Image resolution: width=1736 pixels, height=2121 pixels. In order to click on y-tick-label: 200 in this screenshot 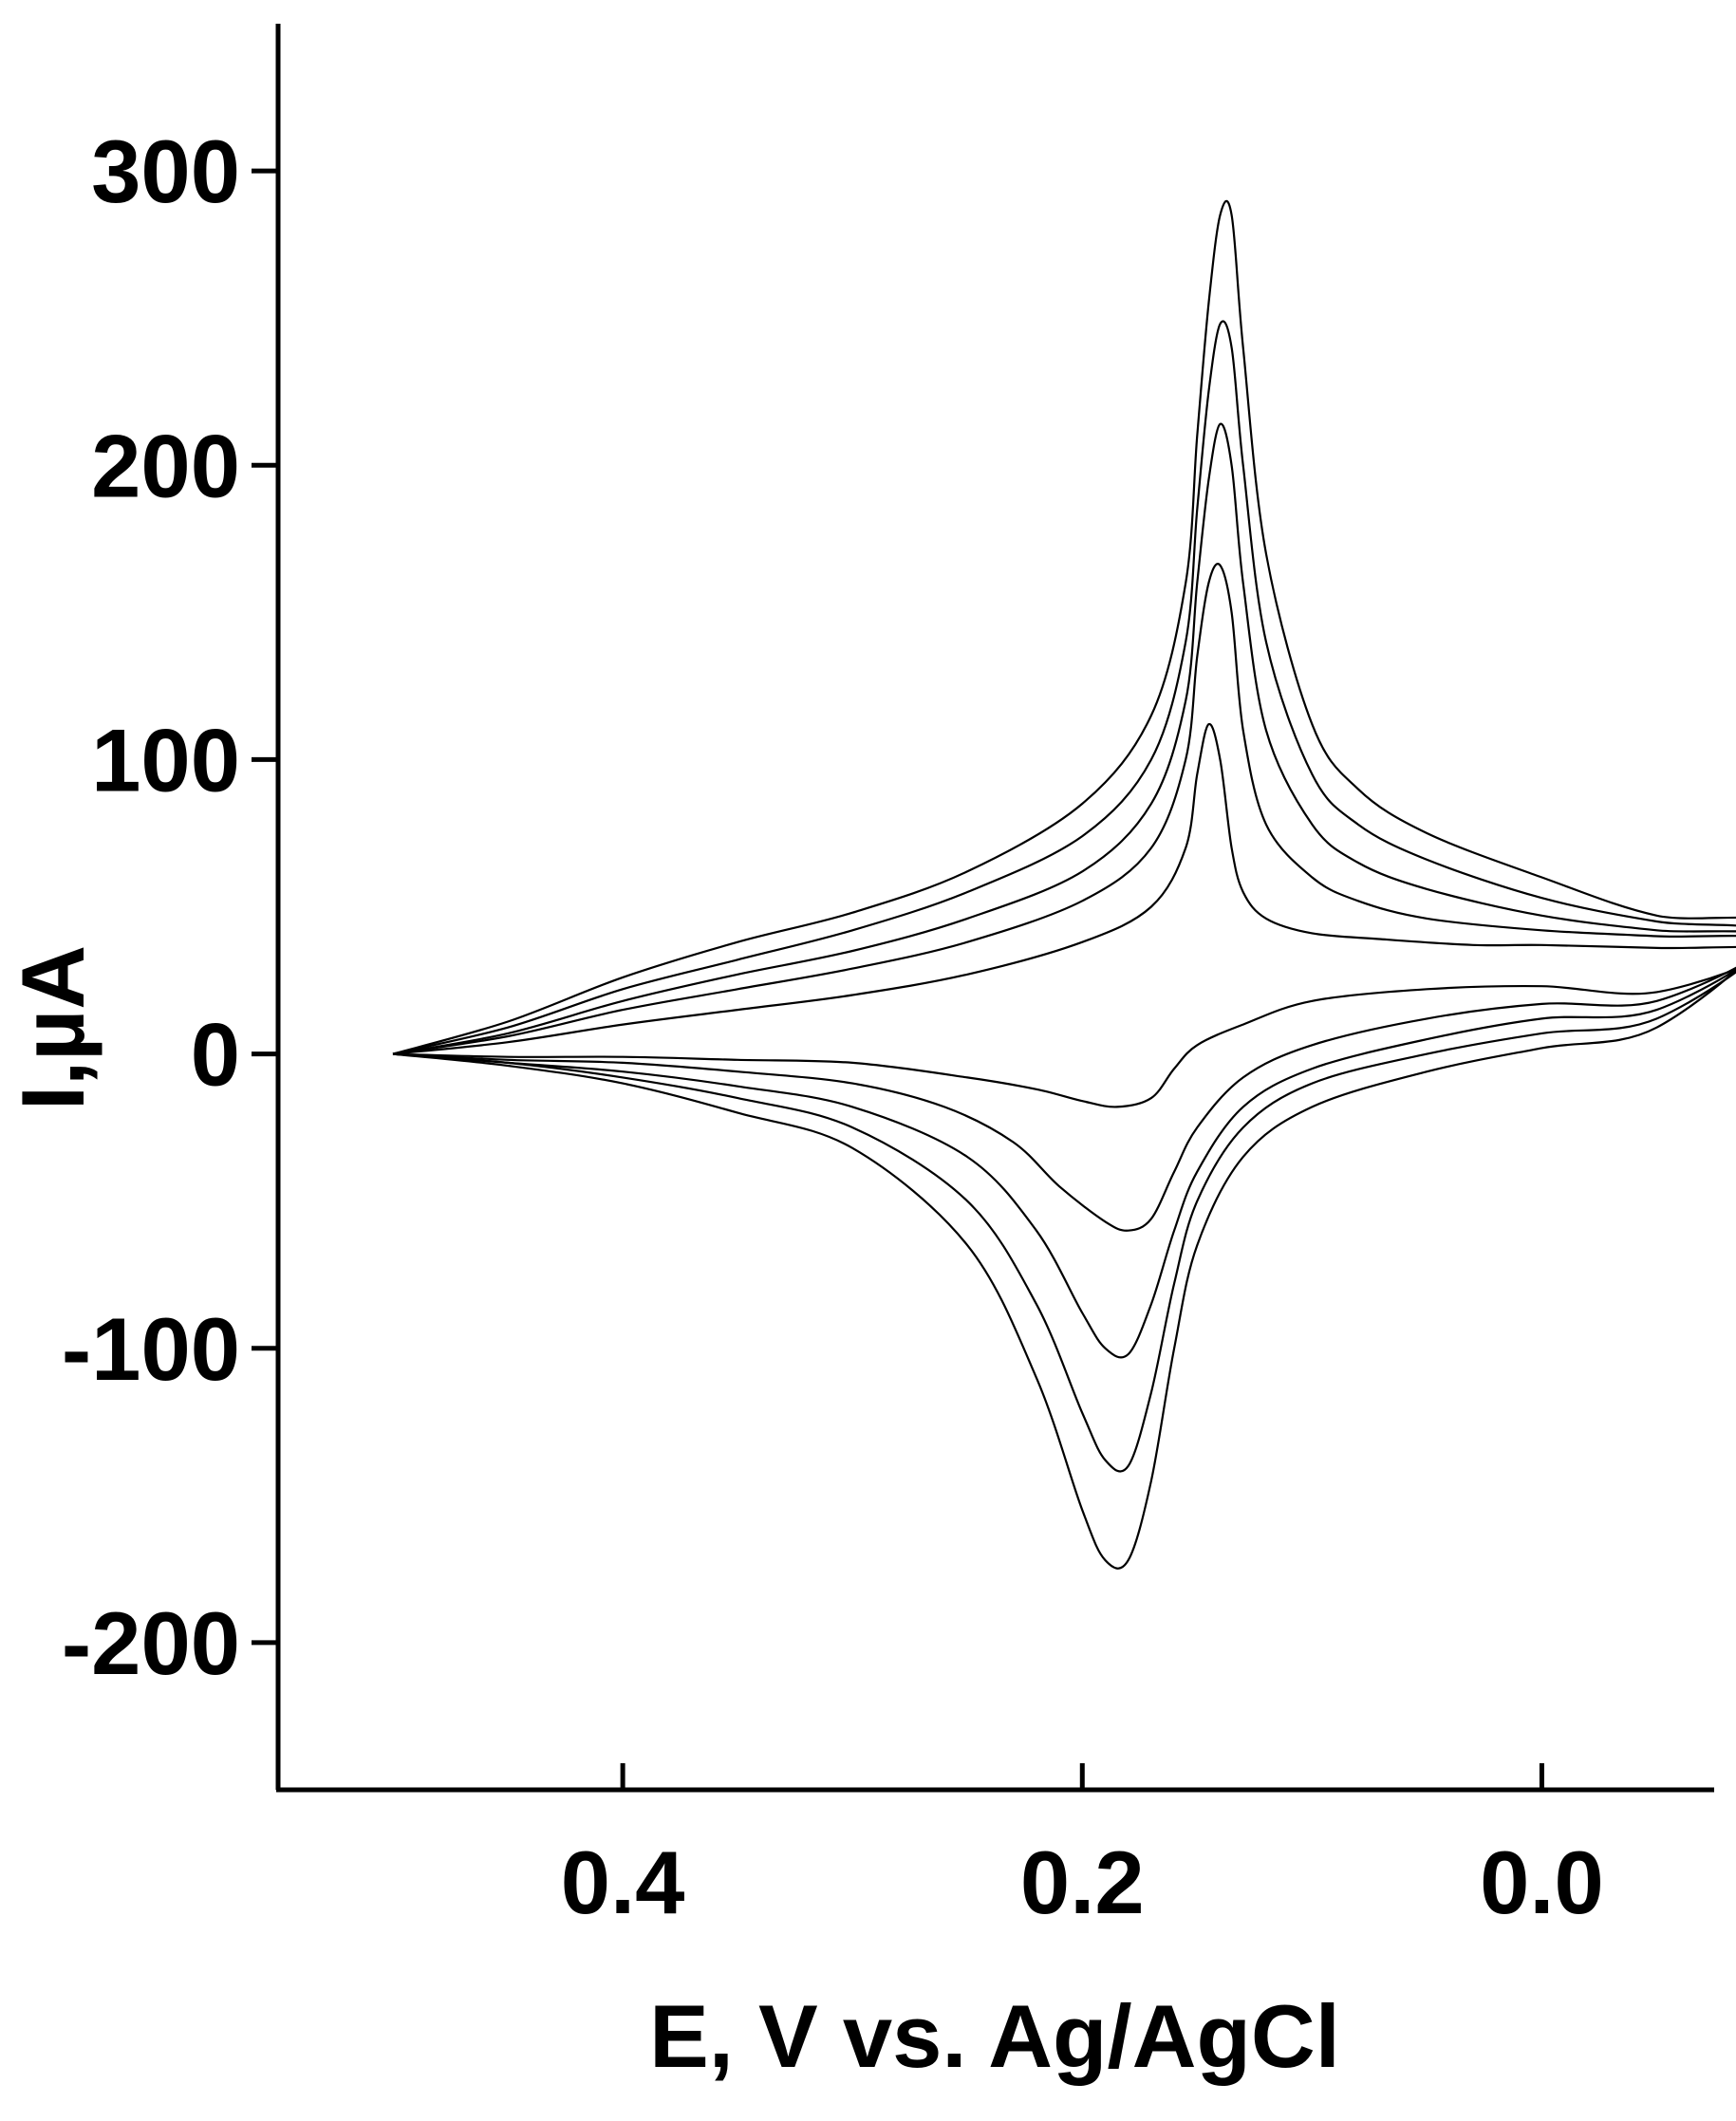, I will do `click(166, 466)`.